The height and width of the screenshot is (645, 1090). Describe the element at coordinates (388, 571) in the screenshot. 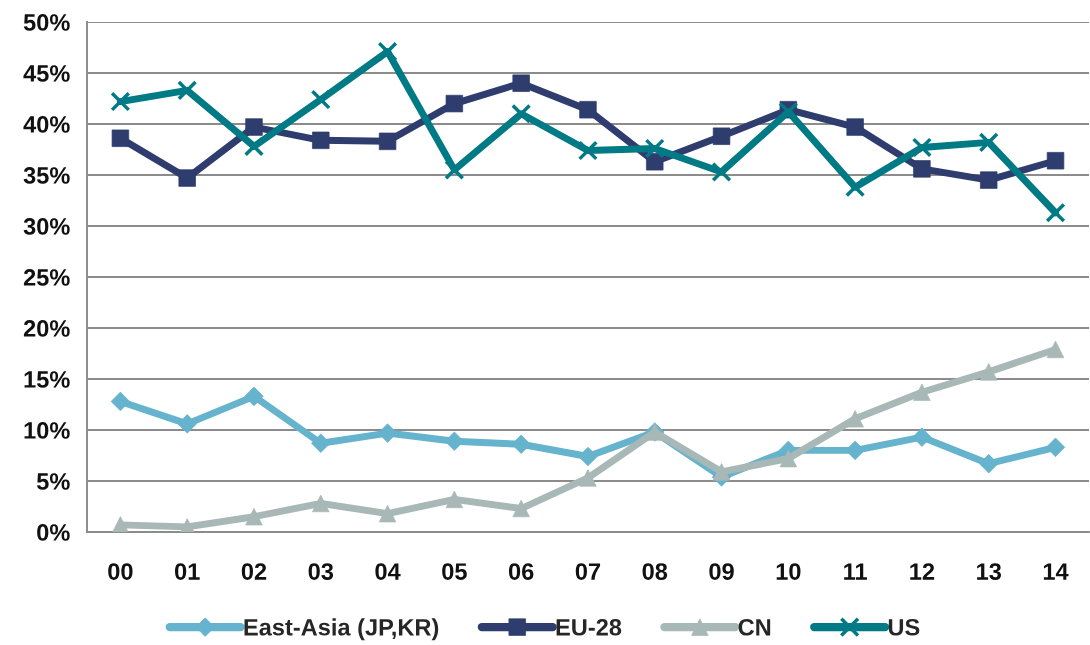

I see `x-tick-label: 04` at that location.